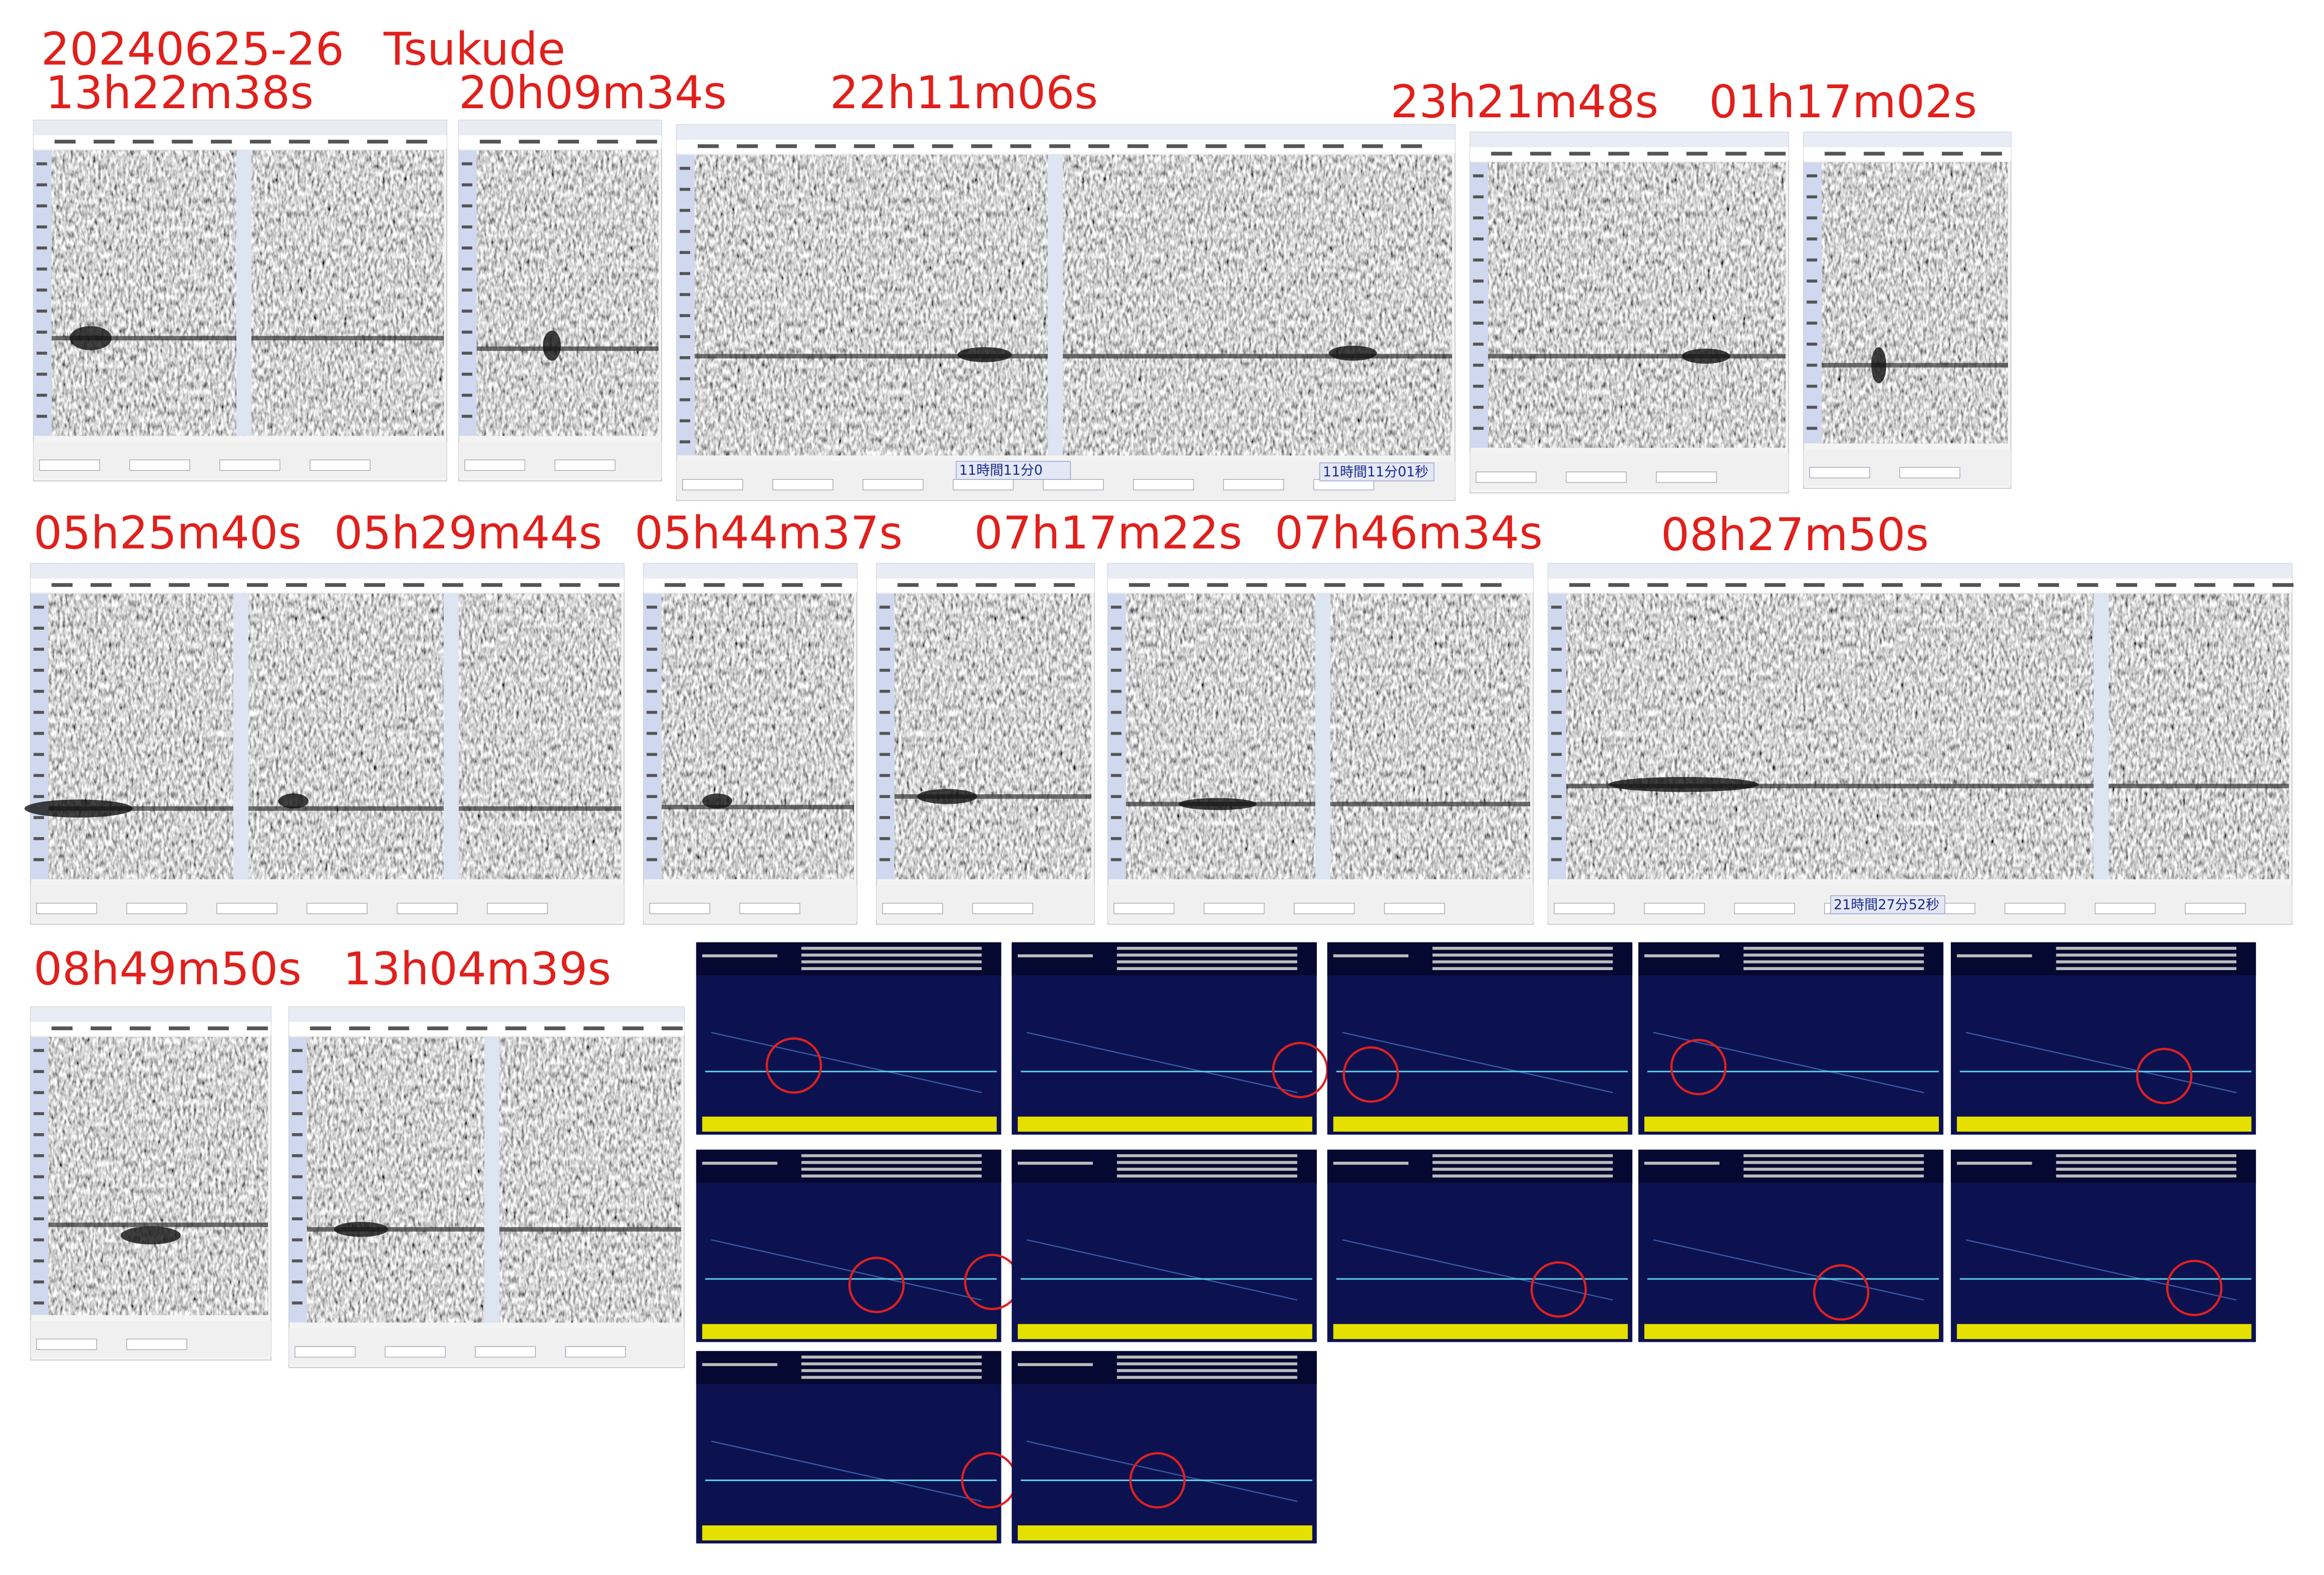 The width and height of the screenshot is (2324, 1575). I want to click on meteor-trace, so click(1477, 1270).